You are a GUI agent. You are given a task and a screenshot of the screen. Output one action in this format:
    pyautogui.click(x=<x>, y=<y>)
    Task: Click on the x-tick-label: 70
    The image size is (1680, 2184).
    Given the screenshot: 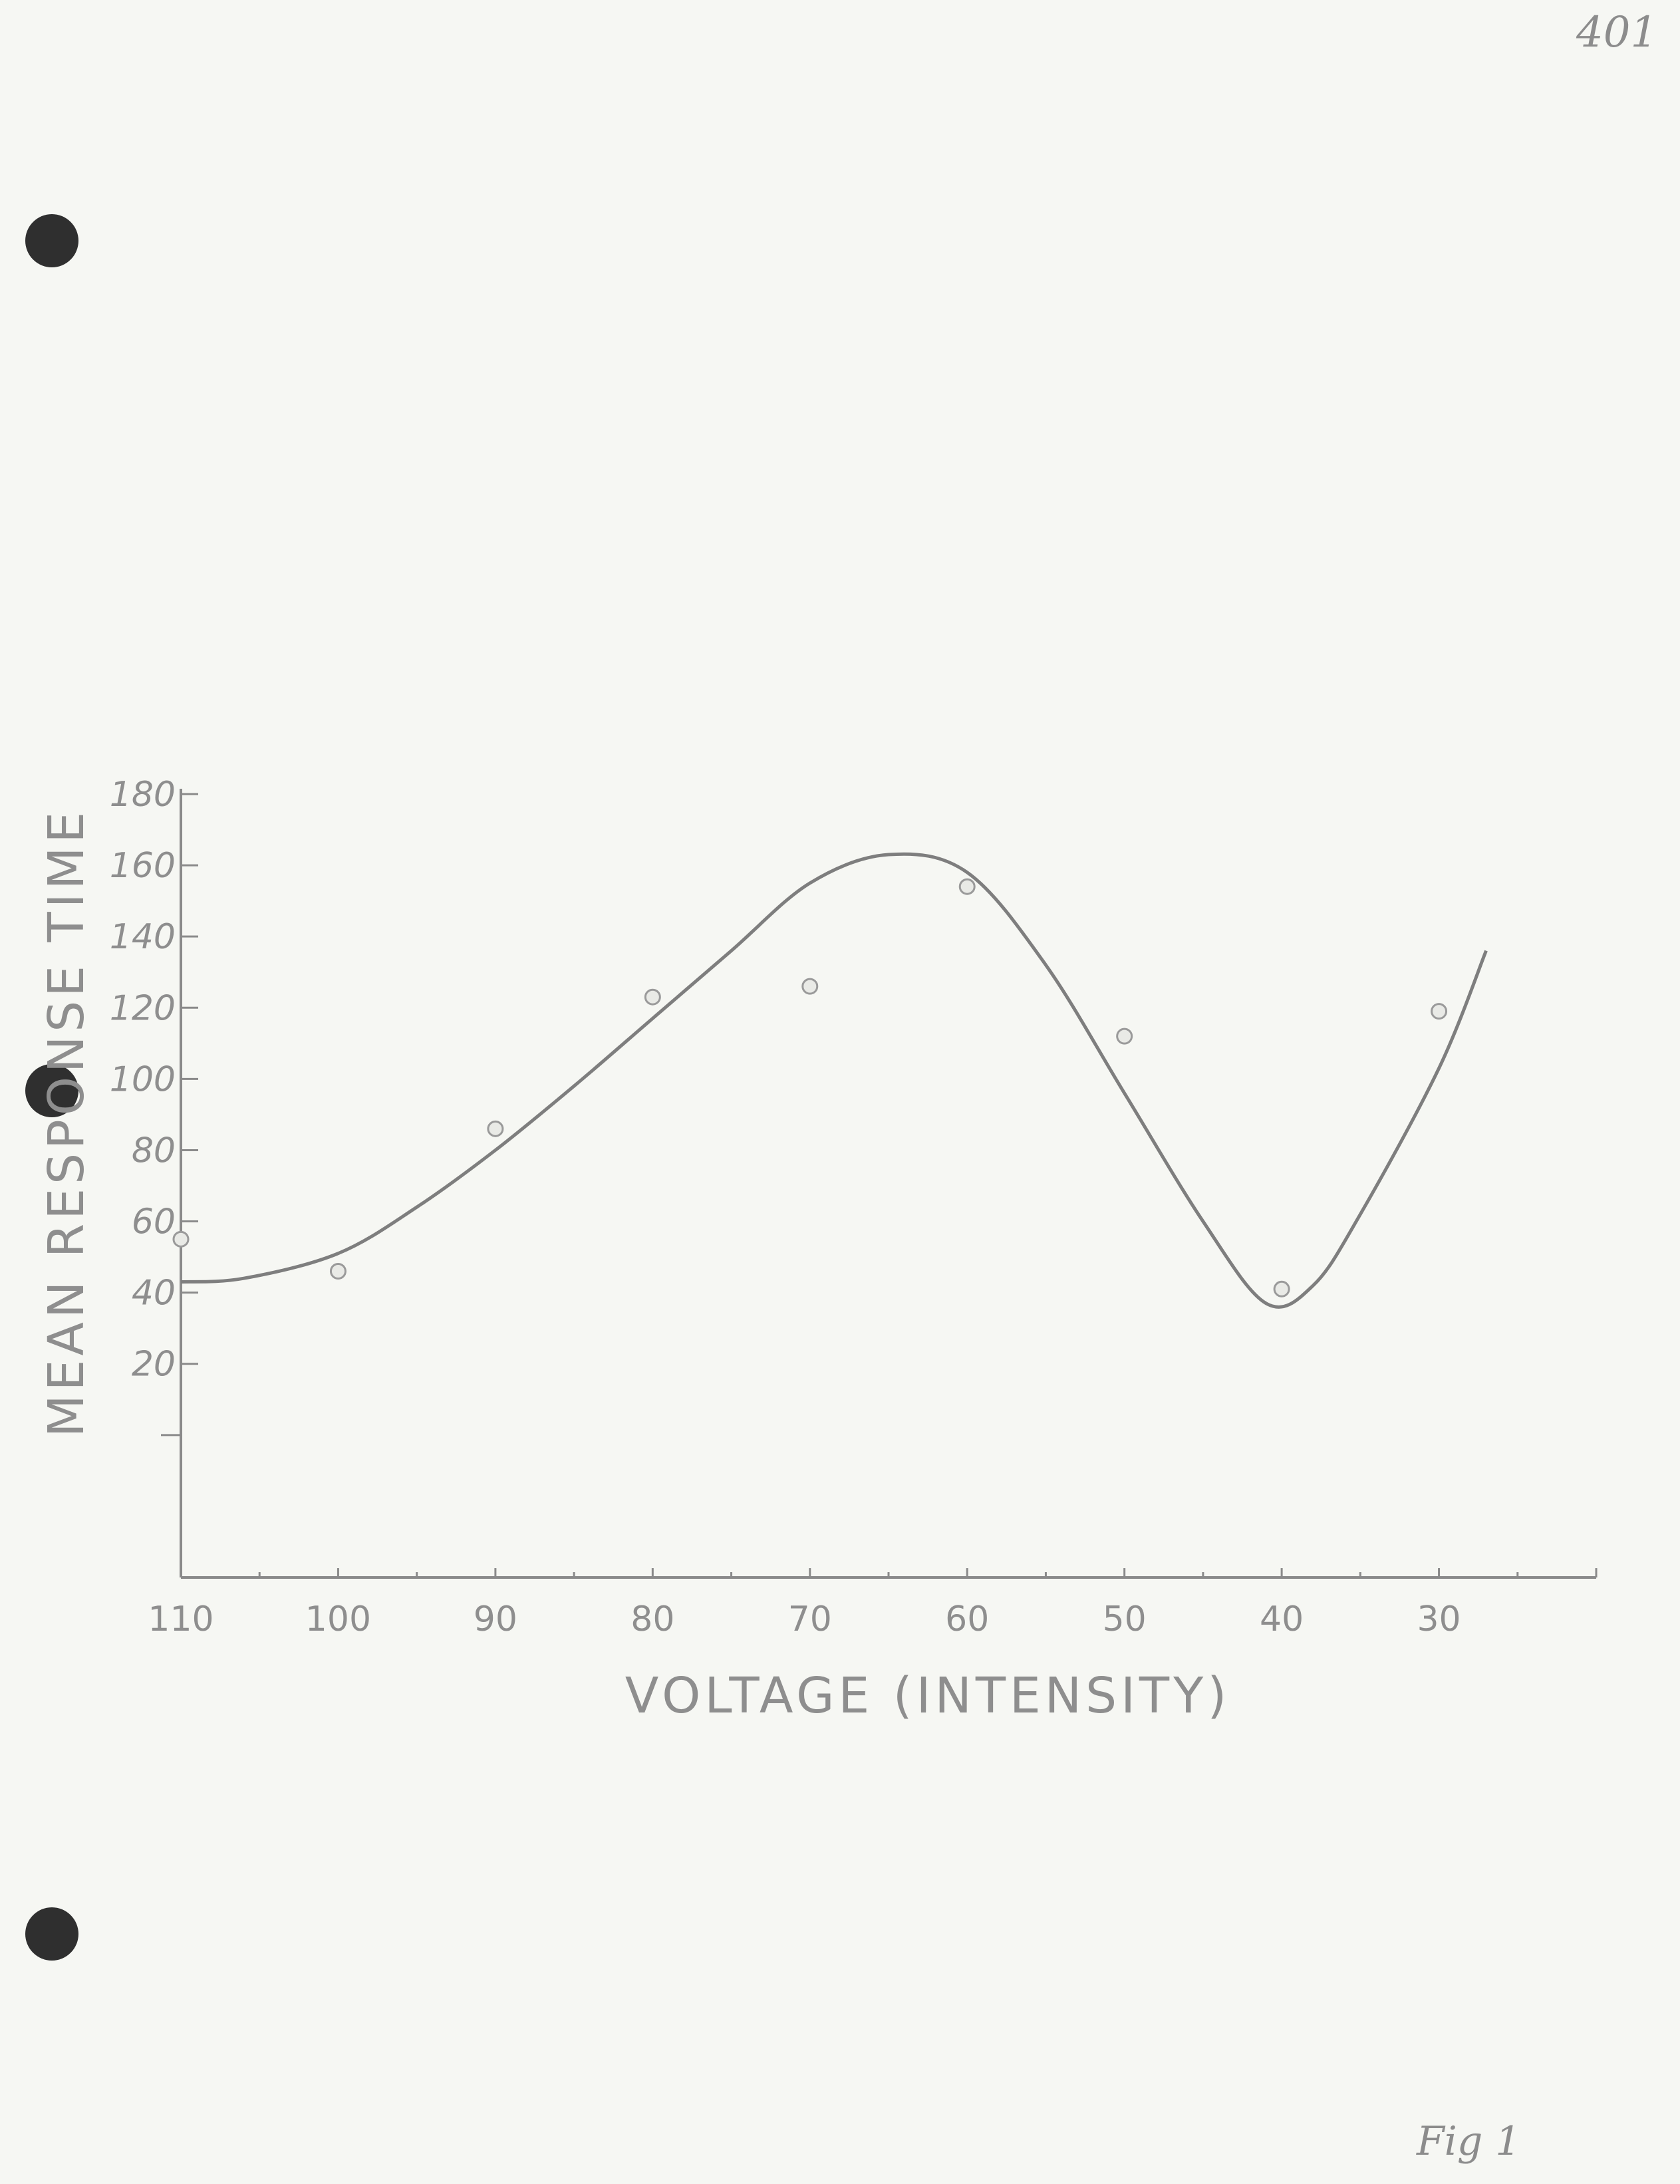 What is the action you would take?
    pyautogui.click(x=810, y=1619)
    